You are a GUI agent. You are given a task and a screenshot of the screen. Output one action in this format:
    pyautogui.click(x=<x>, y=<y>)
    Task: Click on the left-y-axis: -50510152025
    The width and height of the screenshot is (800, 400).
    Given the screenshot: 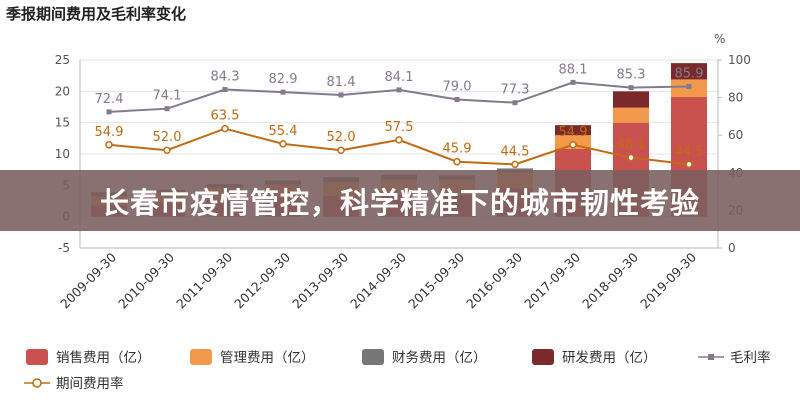 What is the action you would take?
    pyautogui.click(x=68, y=154)
    